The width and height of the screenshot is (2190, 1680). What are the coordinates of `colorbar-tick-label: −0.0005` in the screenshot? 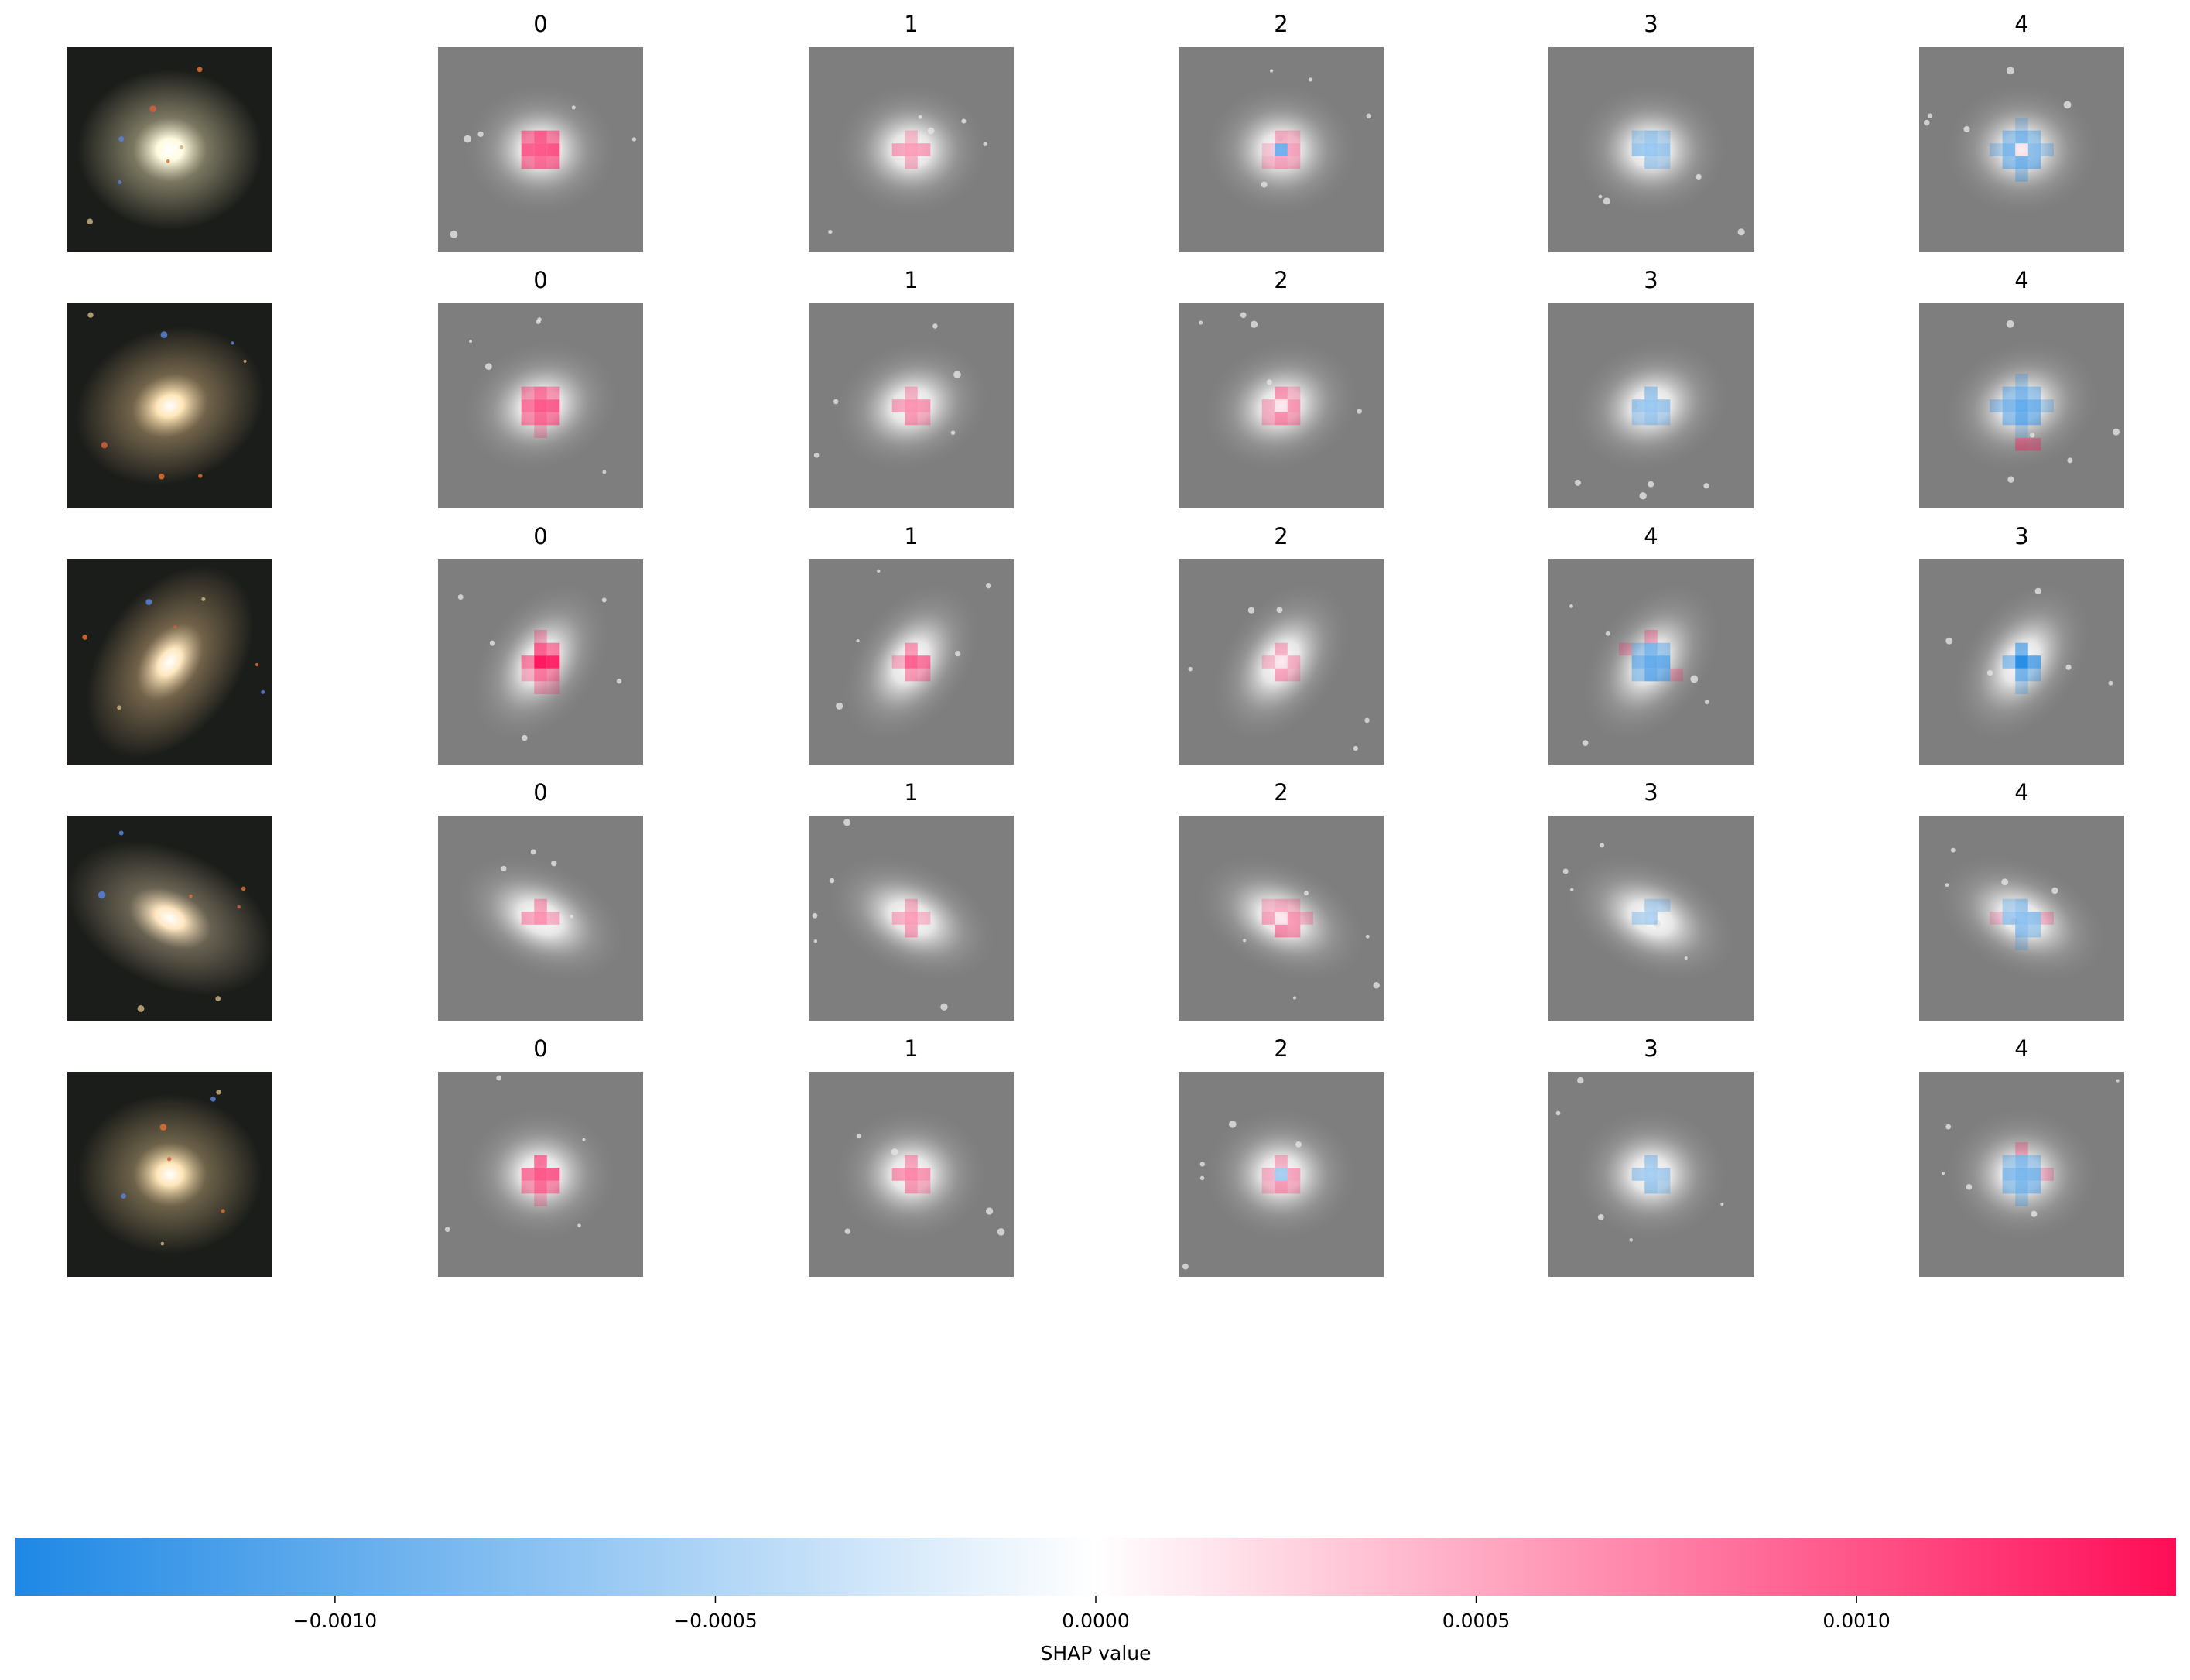 It's located at (715, 1621).